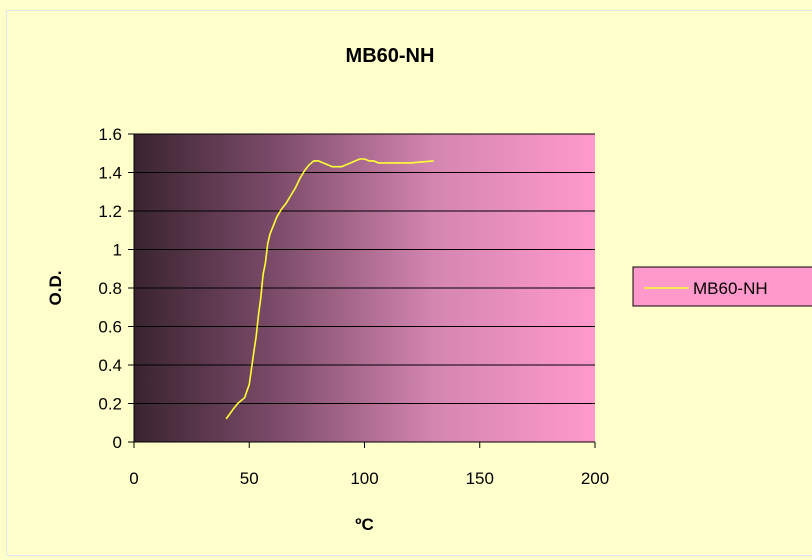 This screenshot has width=812, height=560. I want to click on y-tick-label: 1.2, so click(110, 211).